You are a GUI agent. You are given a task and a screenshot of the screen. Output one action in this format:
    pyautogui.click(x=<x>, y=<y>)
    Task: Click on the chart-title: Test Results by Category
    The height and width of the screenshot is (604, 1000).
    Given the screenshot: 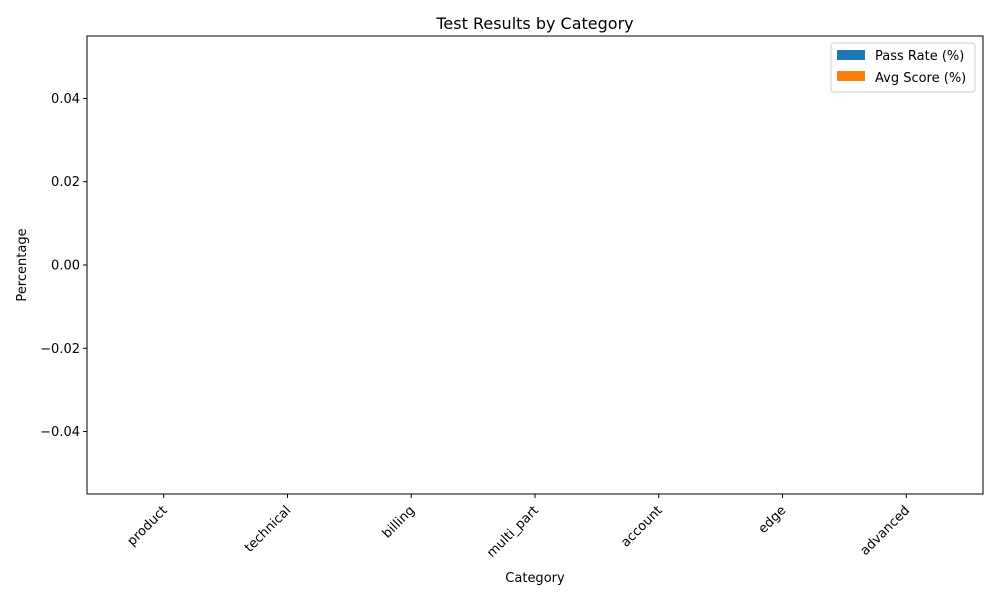 What is the action you would take?
    pyautogui.click(x=534, y=23)
    